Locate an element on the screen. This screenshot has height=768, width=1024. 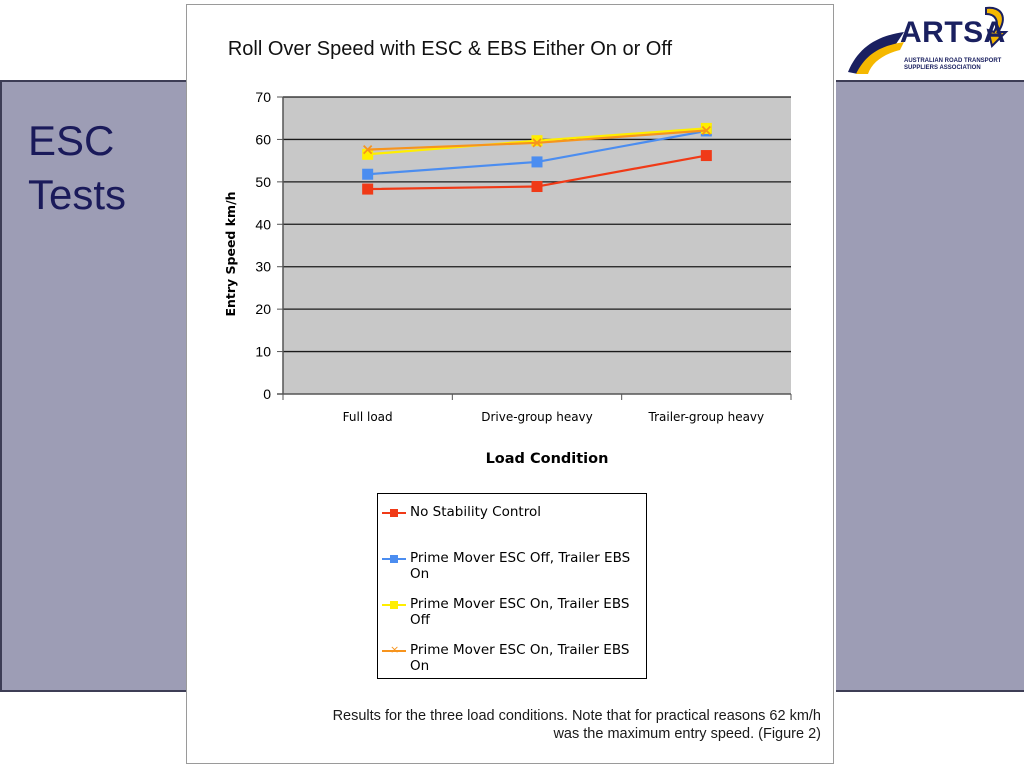
legend-swatch: × is located at coordinates (394, 650).